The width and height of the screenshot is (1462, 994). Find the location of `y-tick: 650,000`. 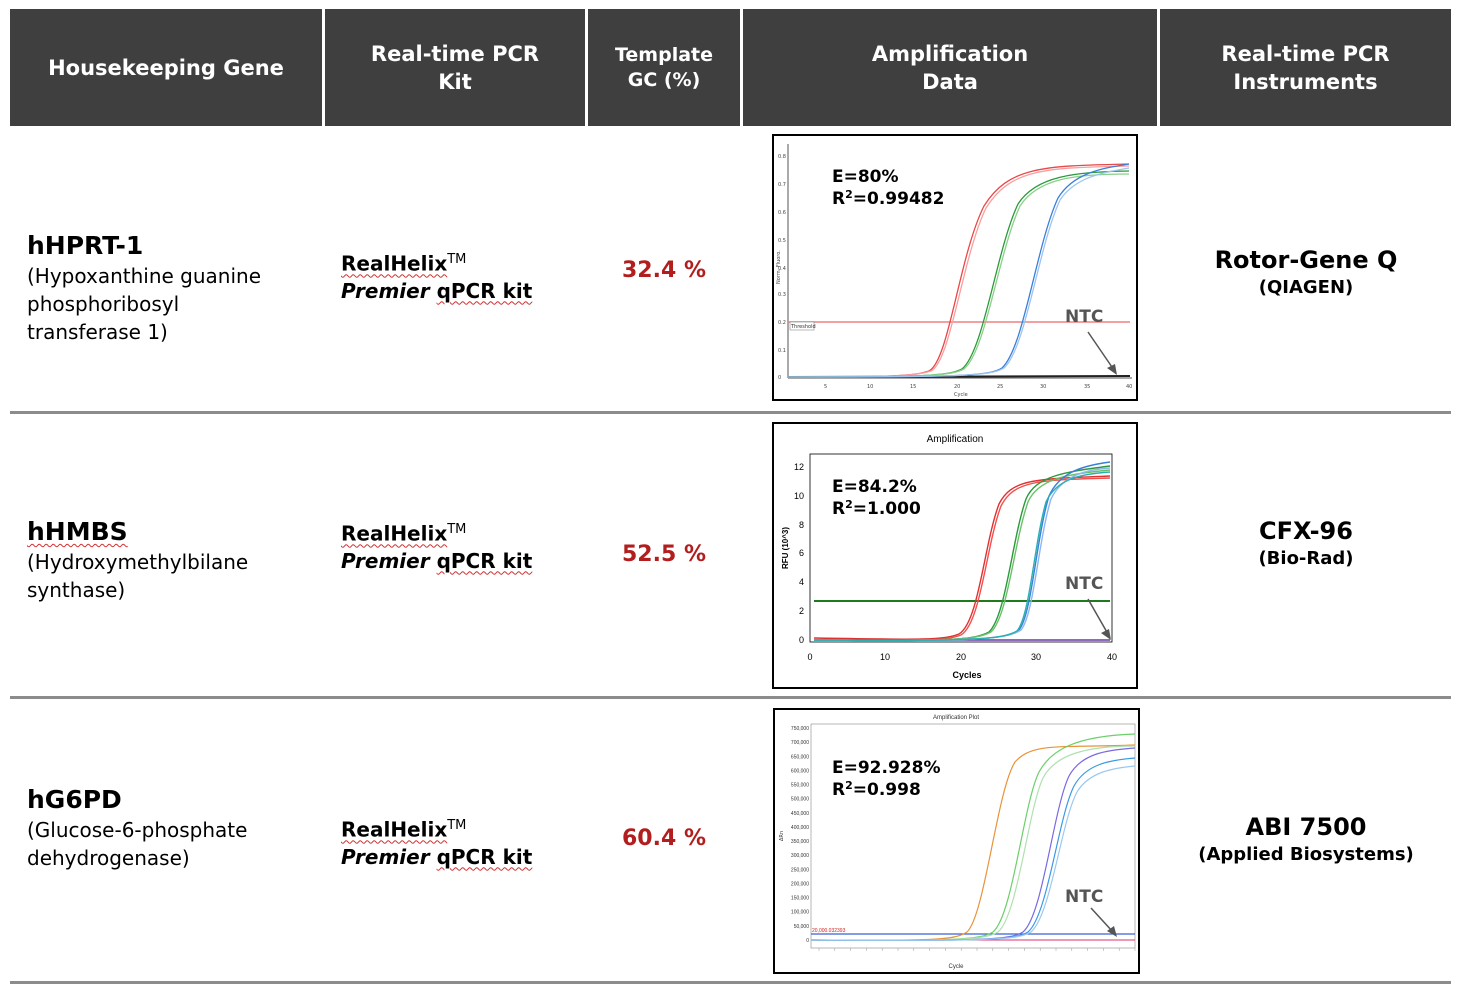

y-tick: 650,000 is located at coordinates (800, 757).